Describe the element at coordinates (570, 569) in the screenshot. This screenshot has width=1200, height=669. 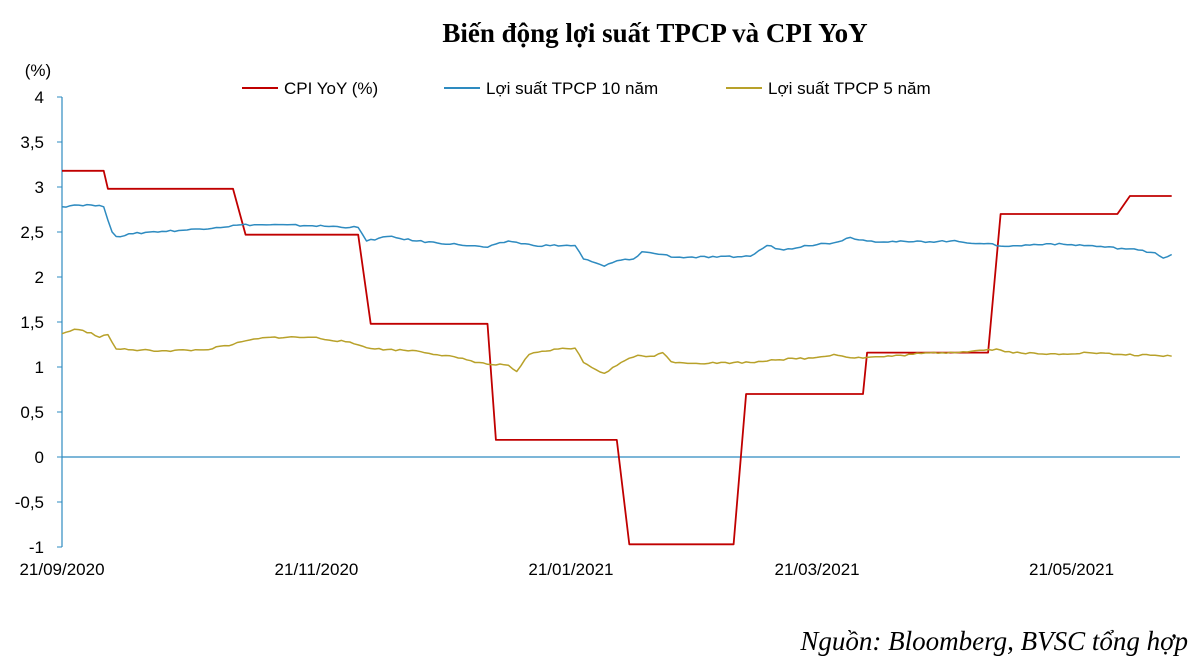
I see `x-tick-label: 21/01/2021` at that location.